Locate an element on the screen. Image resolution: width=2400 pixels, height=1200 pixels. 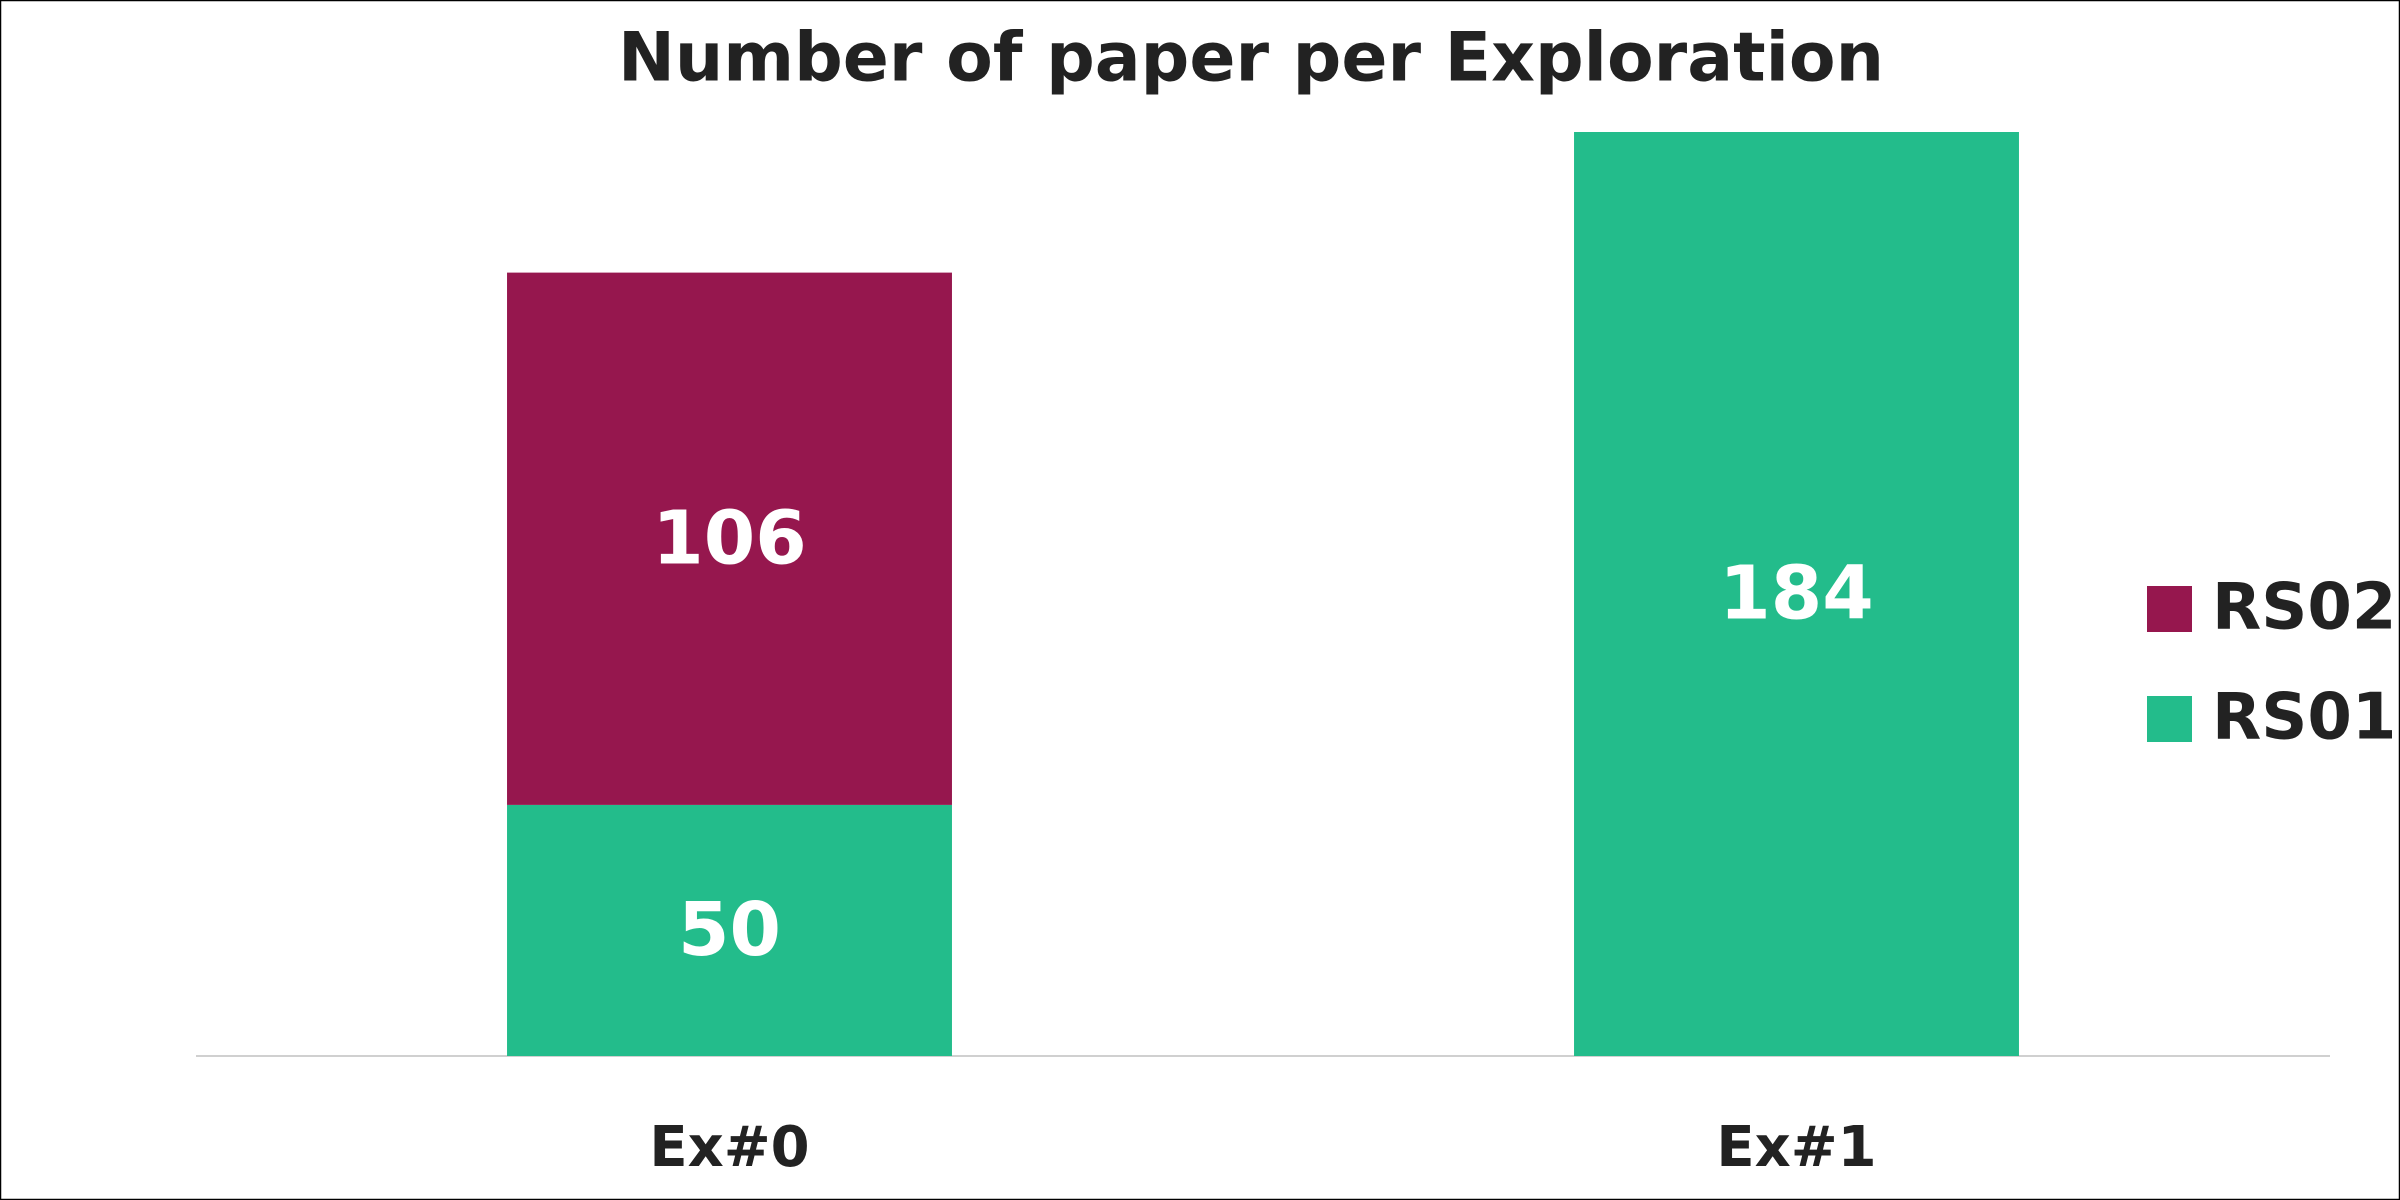
legend-label: RS01 is located at coordinates (2304, 718).